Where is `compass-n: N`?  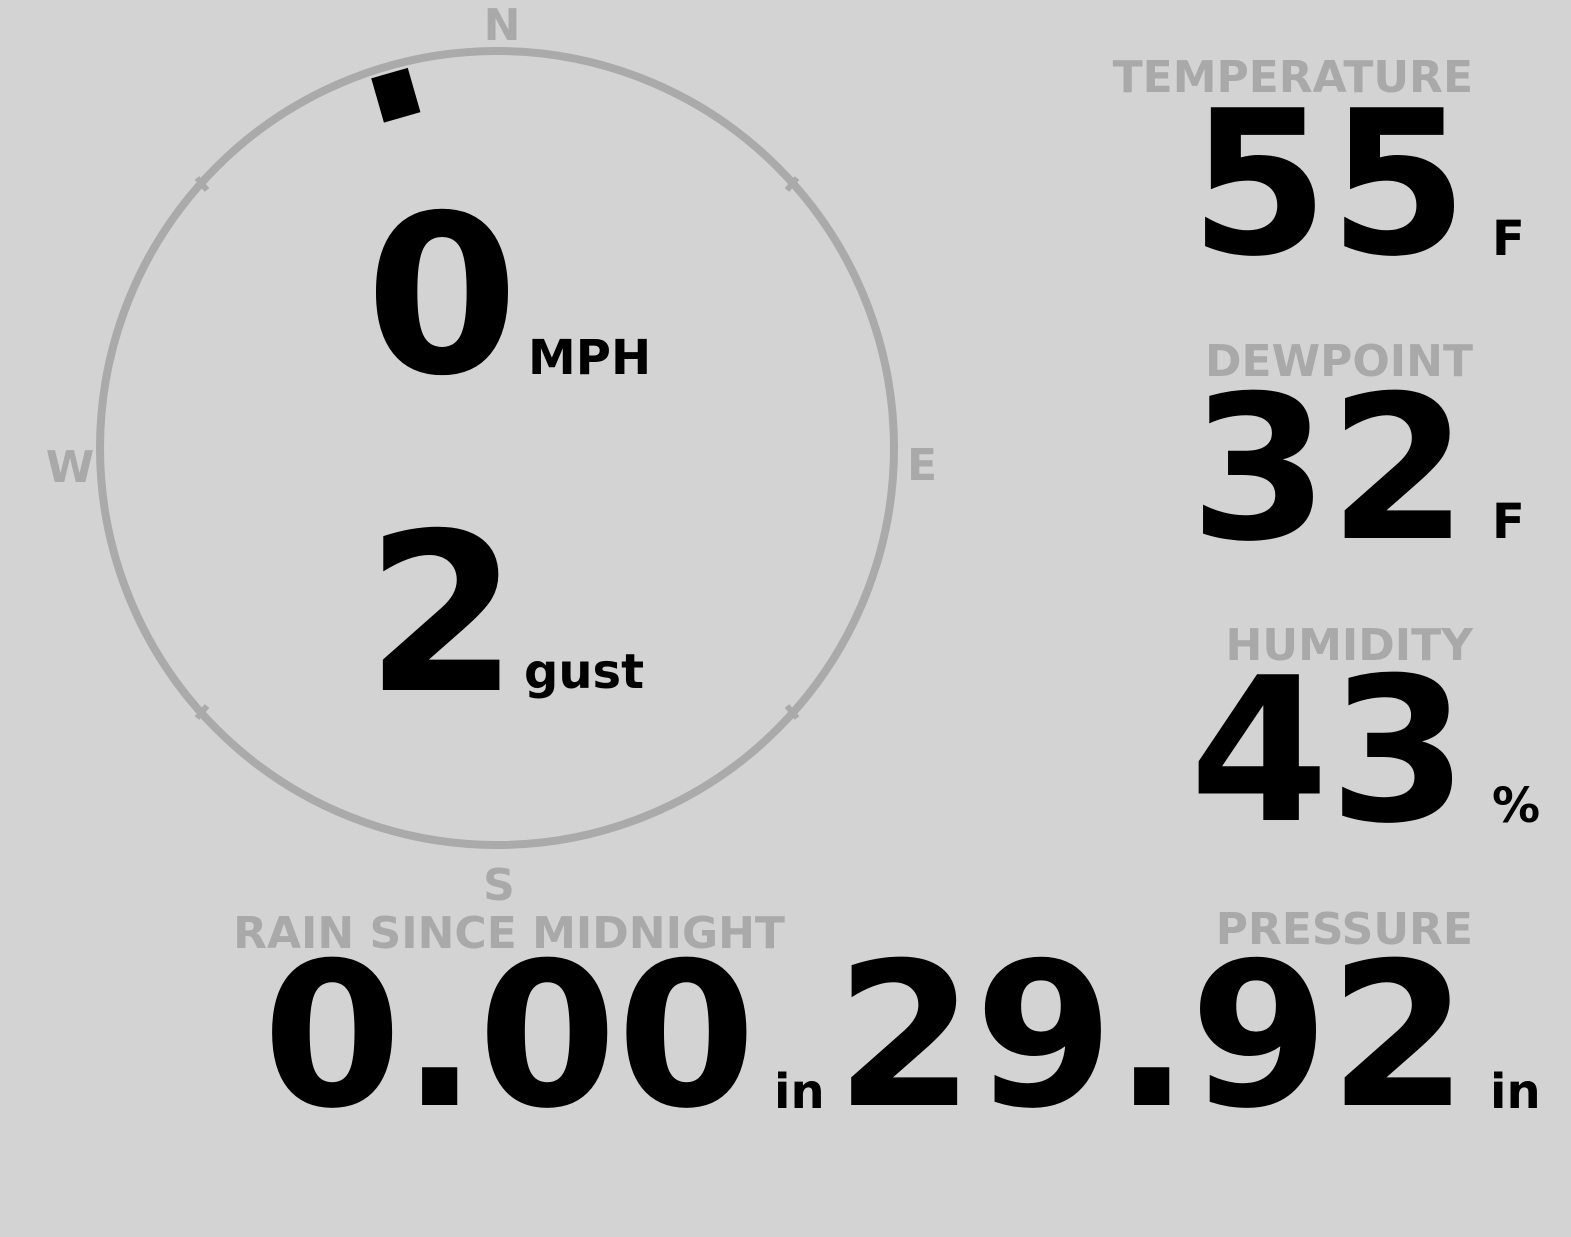 compass-n: N is located at coordinates (502, 25).